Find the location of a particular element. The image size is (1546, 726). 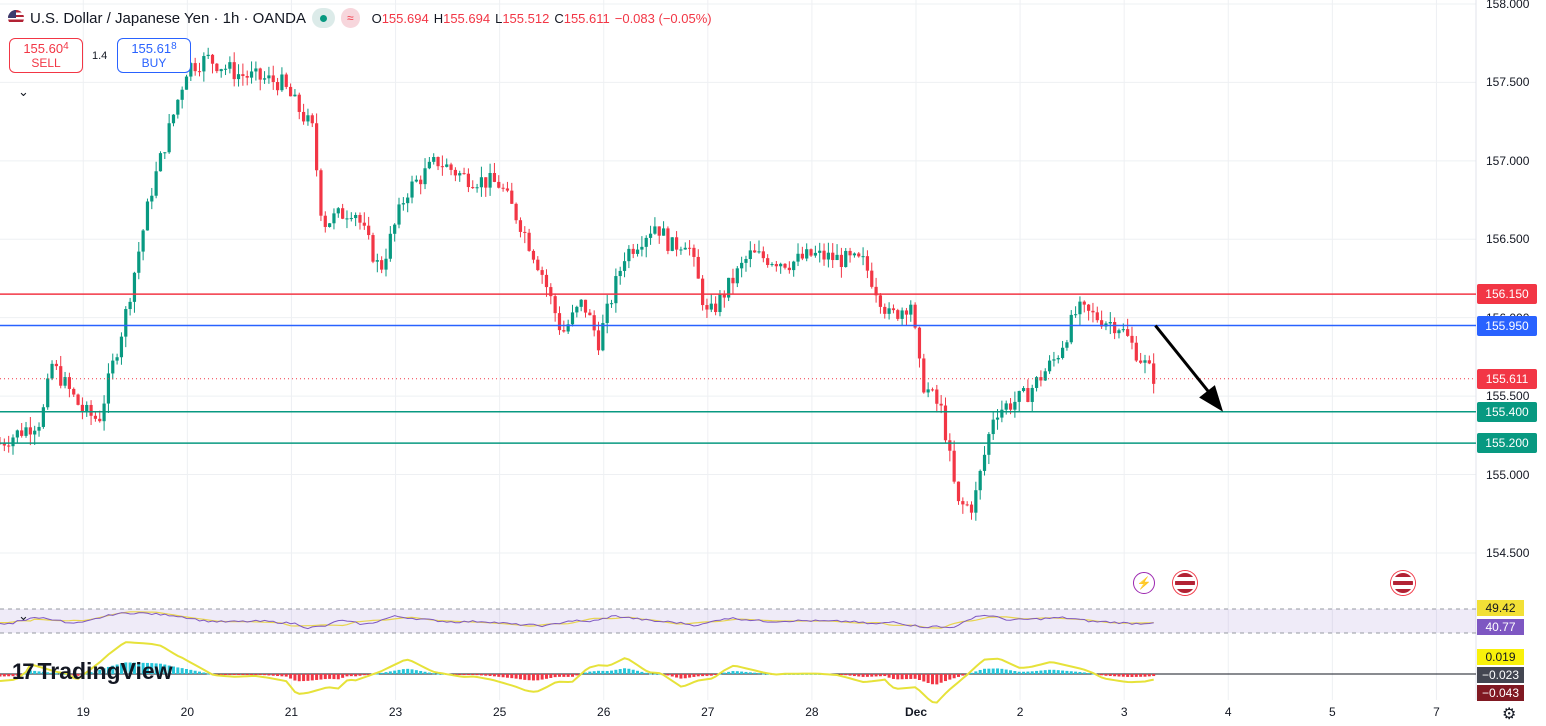

indicator-chevron-icon: ⌄ is located at coordinates (23, 615).